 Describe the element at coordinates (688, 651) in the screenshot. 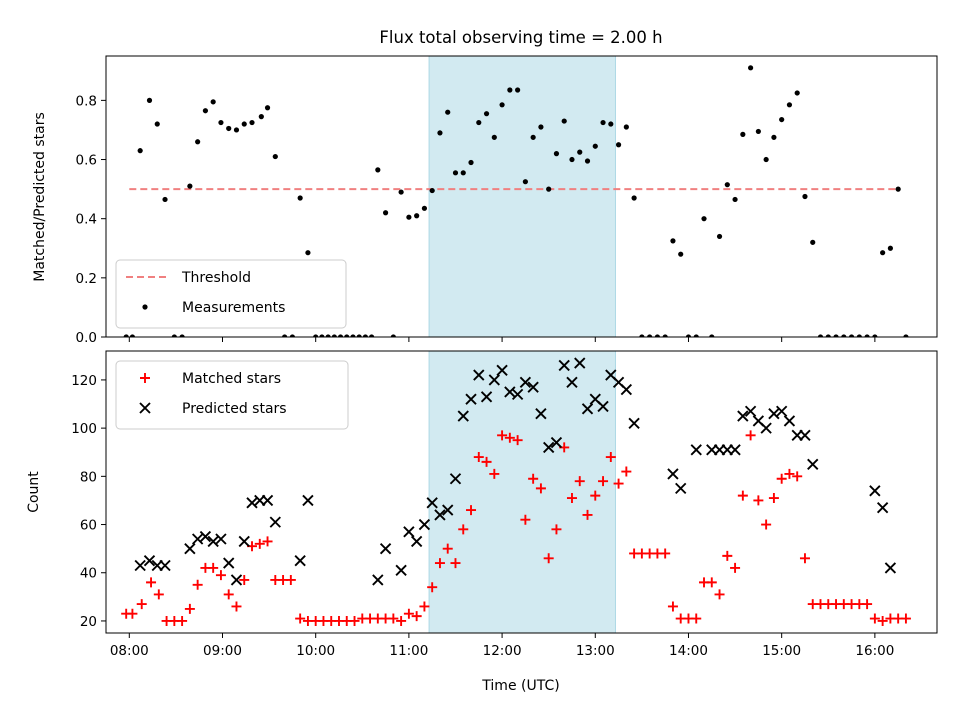

I see `x-tick-label: 14:00` at that location.